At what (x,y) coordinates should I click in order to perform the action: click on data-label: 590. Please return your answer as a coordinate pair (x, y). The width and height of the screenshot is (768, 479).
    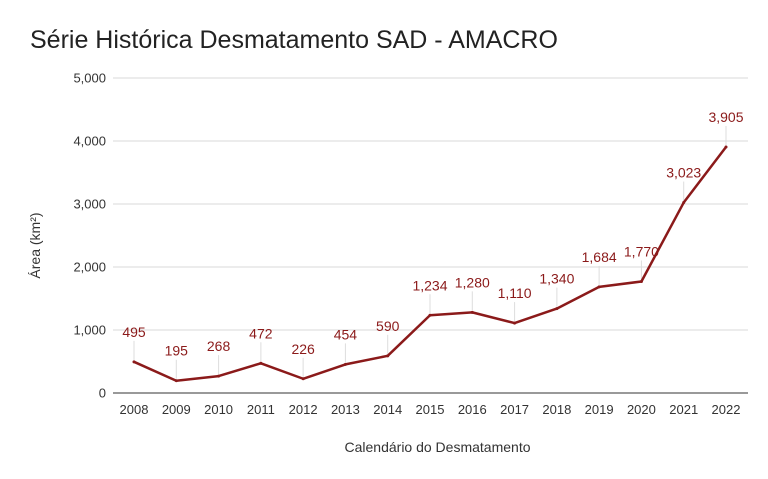
    Looking at the image, I should click on (388, 326).